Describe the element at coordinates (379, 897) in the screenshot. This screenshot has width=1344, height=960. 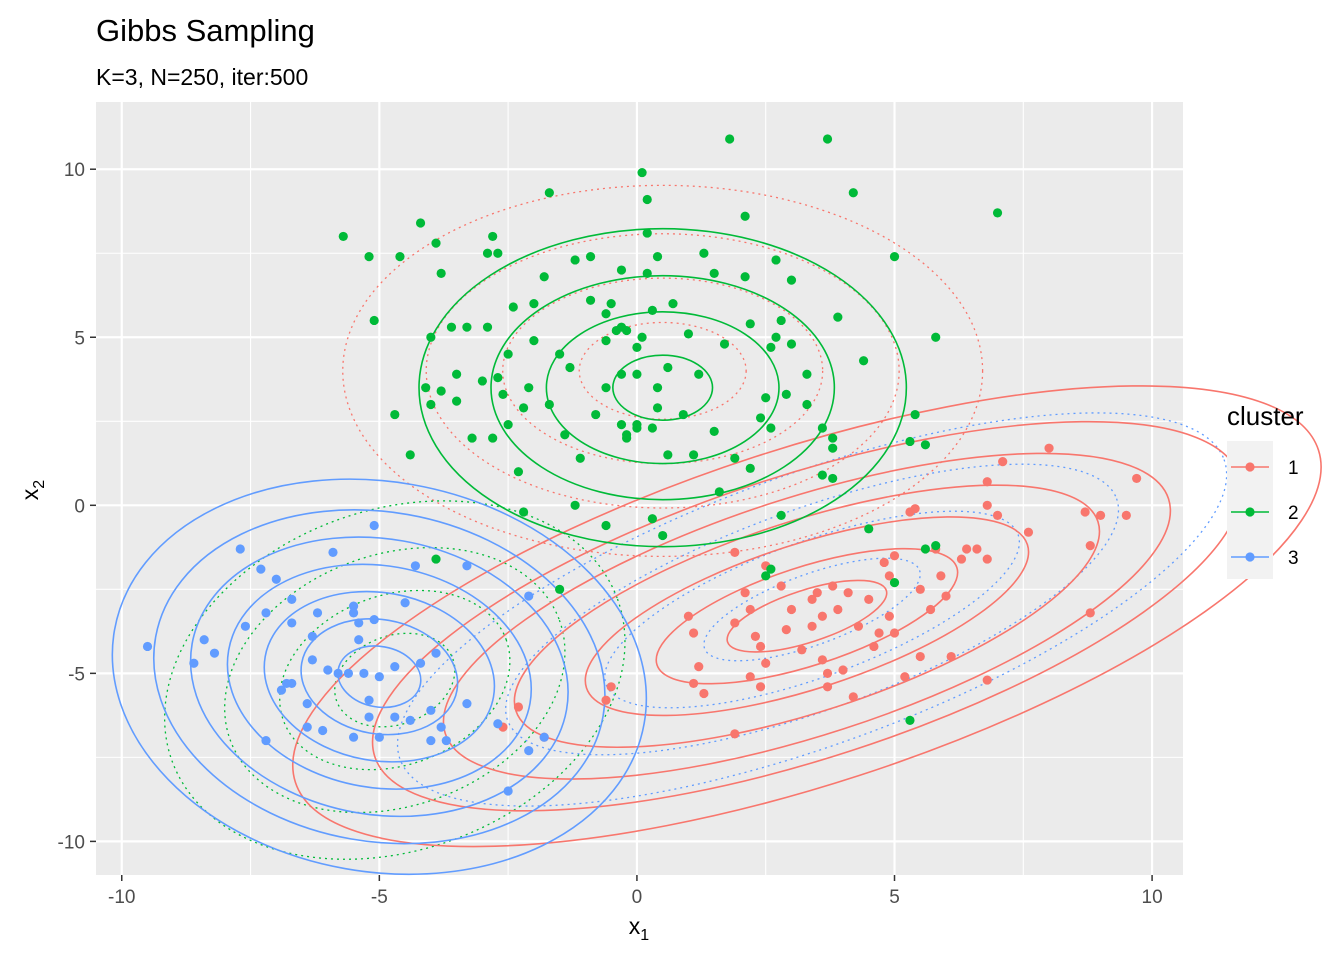
I see `x-tick-label: -5` at that location.